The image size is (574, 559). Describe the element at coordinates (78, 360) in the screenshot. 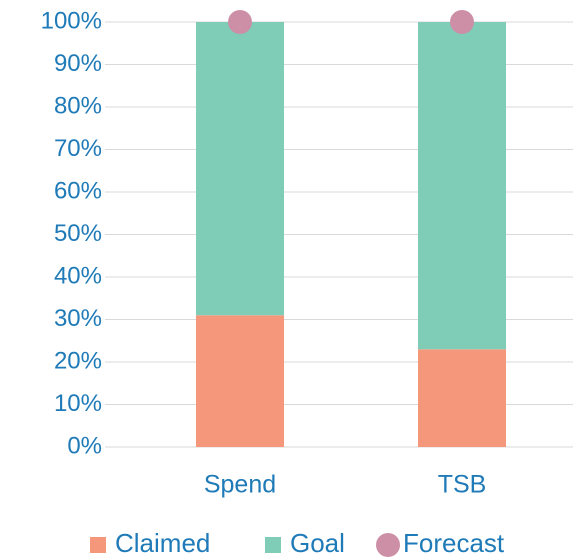

I see `y-tick-label: 20%` at that location.